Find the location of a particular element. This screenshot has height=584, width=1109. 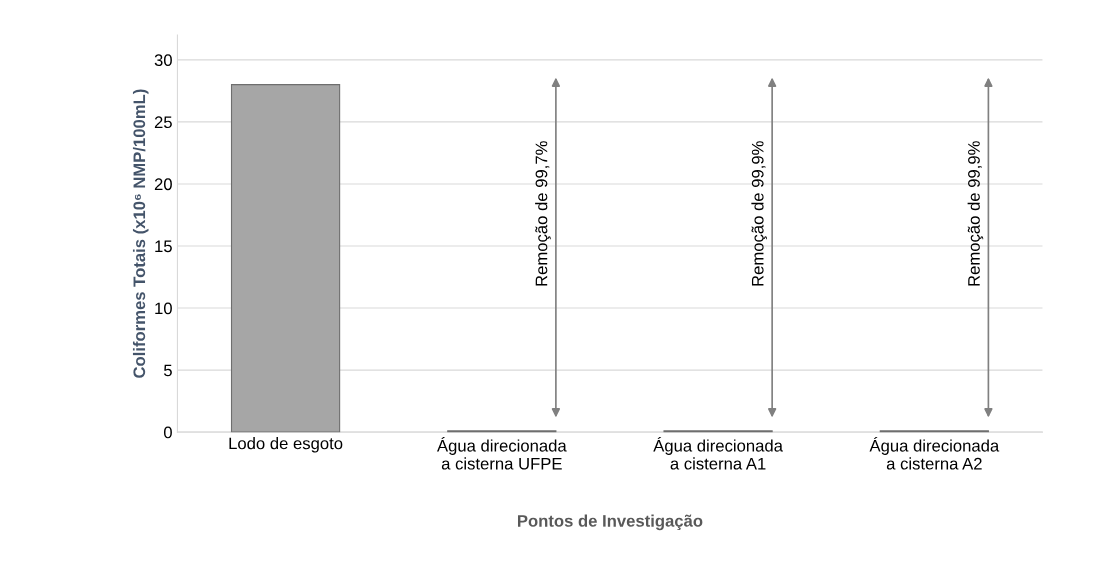

x-tick-label: Água direcionada a cisterna UFPE is located at coordinates (502, 453).